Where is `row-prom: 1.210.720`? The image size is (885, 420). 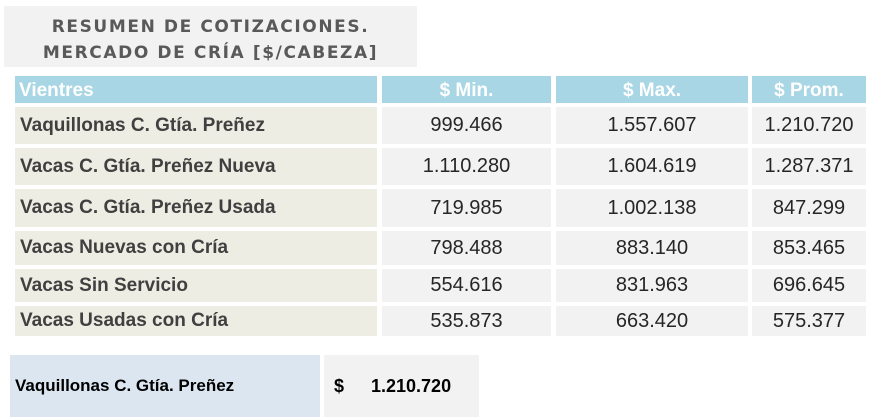
row-prom: 1.210.720 is located at coordinates (809, 125).